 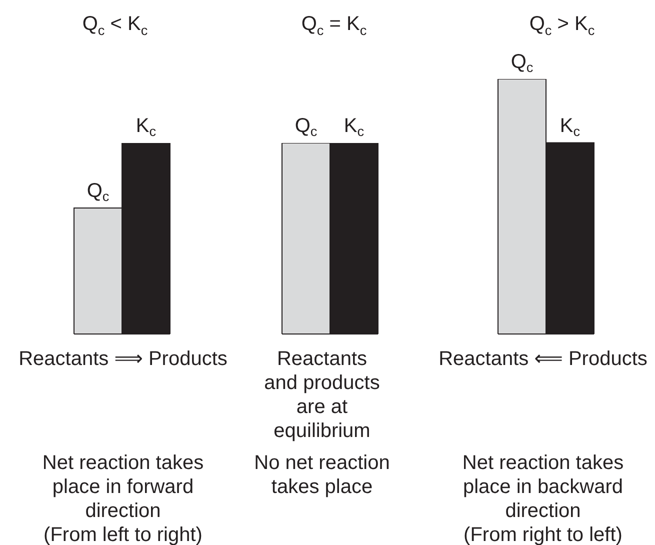 I want to click on chart-title: Q$_{c}$ > K$_{c}$, so click(x=562, y=25).